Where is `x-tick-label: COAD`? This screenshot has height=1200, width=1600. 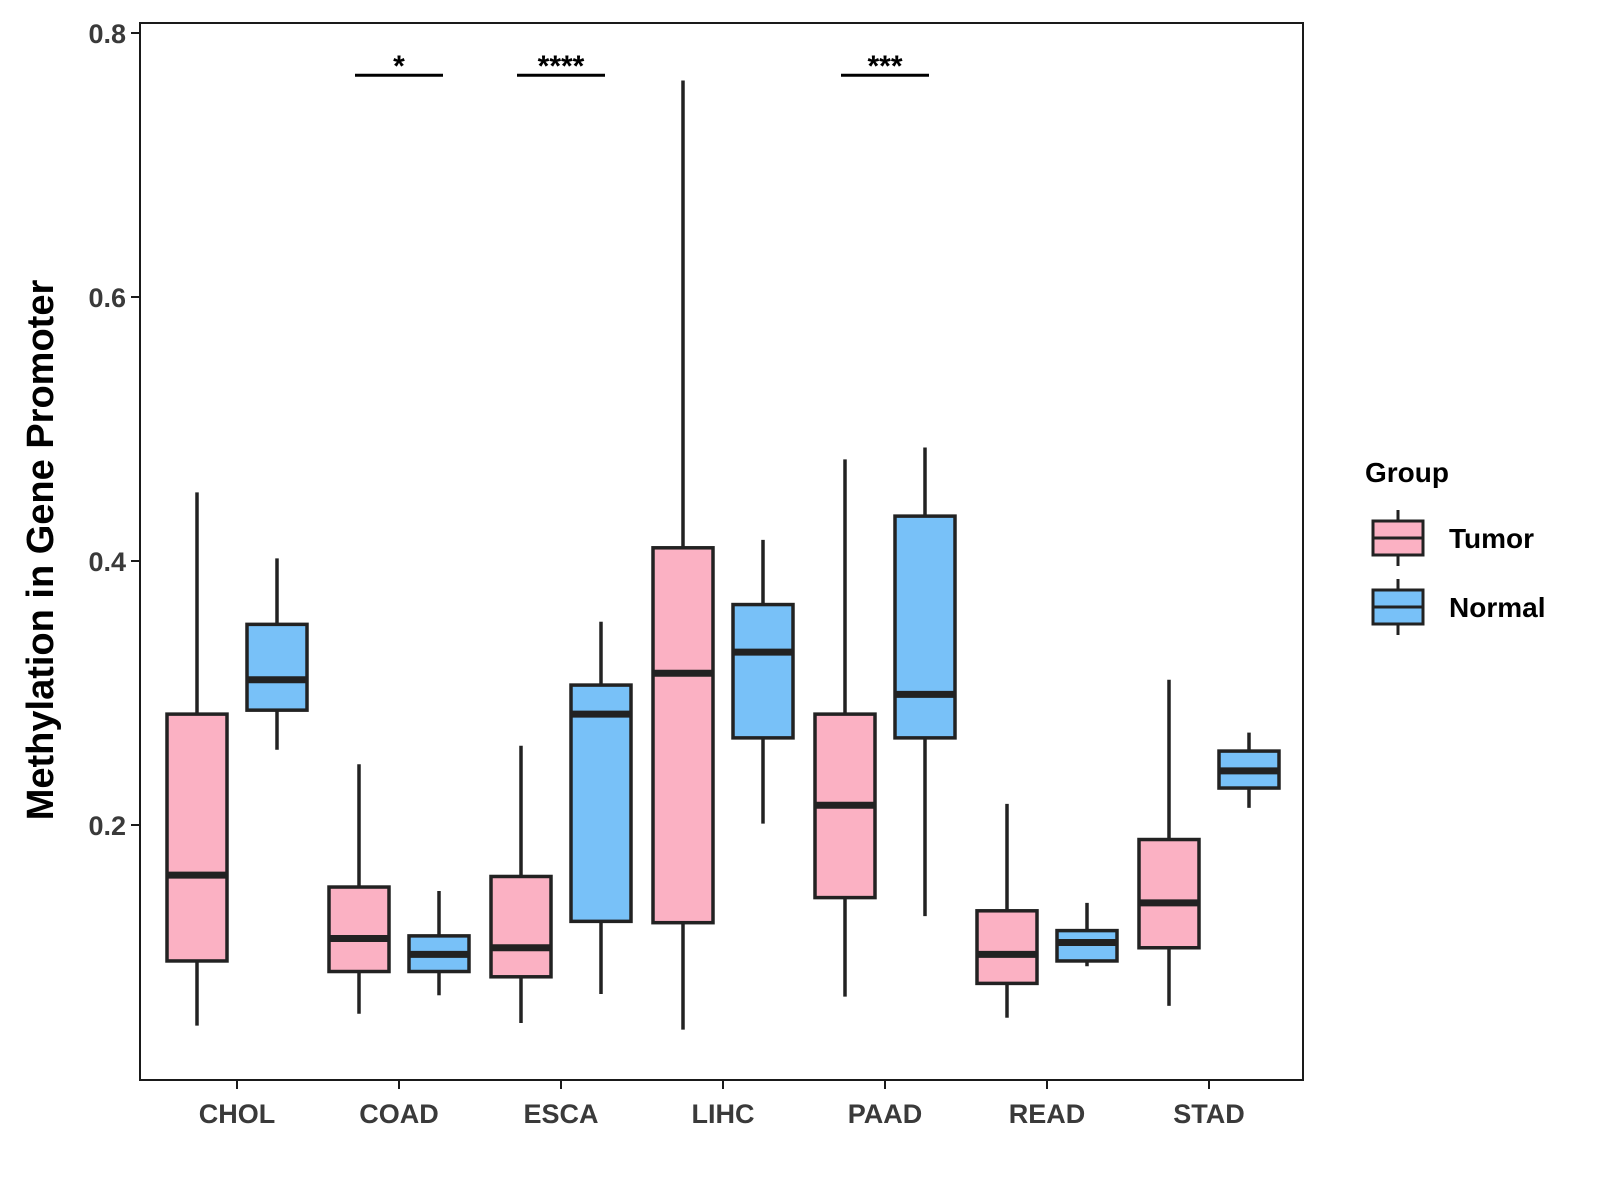
x-tick-label: COAD is located at coordinates (399, 1114).